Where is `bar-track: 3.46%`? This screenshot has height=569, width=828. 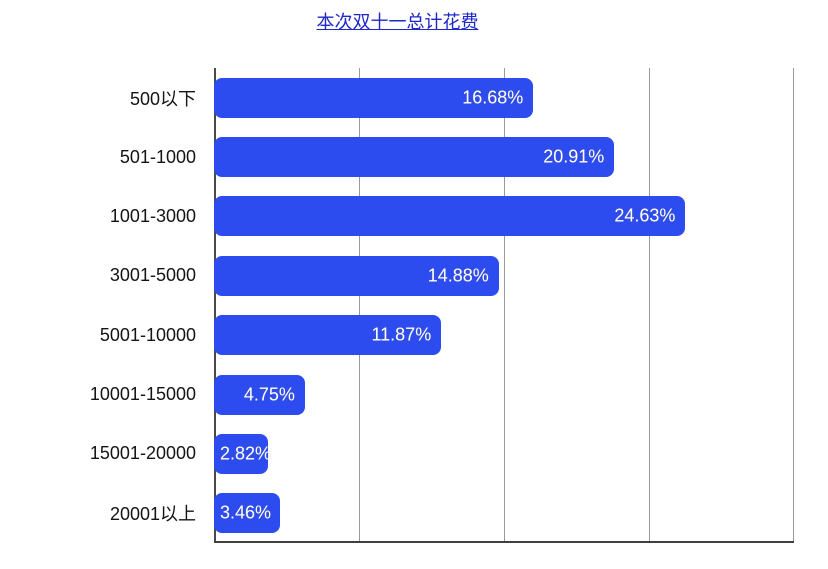
bar-track: 3.46% is located at coordinates (504, 513).